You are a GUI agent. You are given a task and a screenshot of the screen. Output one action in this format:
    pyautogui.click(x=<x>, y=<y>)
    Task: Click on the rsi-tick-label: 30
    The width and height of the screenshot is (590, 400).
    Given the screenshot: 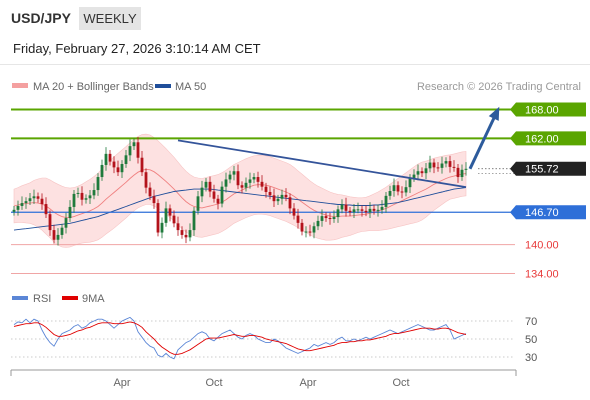 What is the action you would take?
    pyautogui.click(x=531, y=358)
    